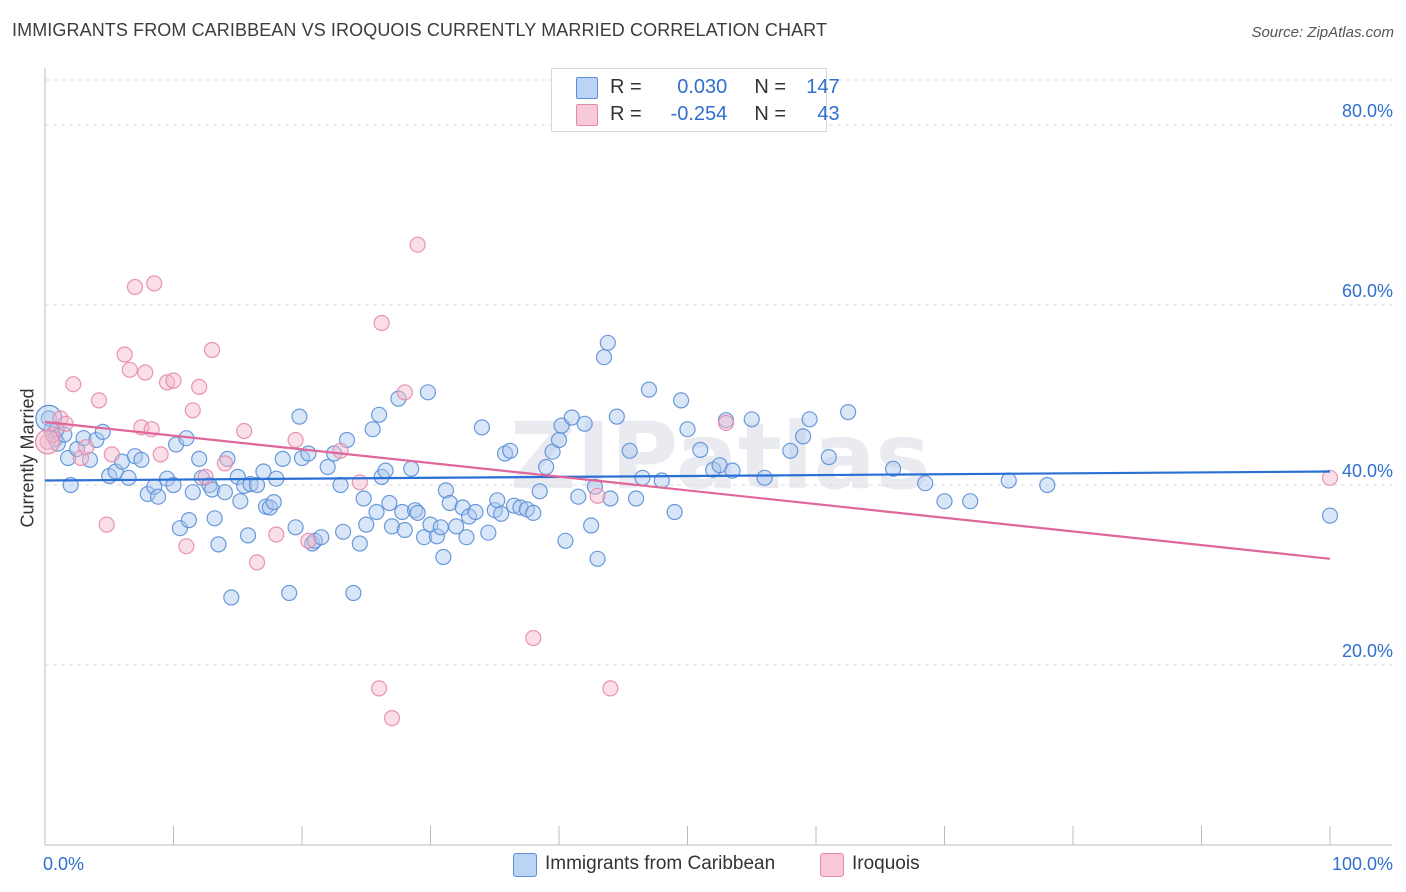 The width and height of the screenshot is (1406, 892). Describe the element at coordinates (1367, 291) in the screenshot. I see `y-tick-label: 60.0%` at that location.